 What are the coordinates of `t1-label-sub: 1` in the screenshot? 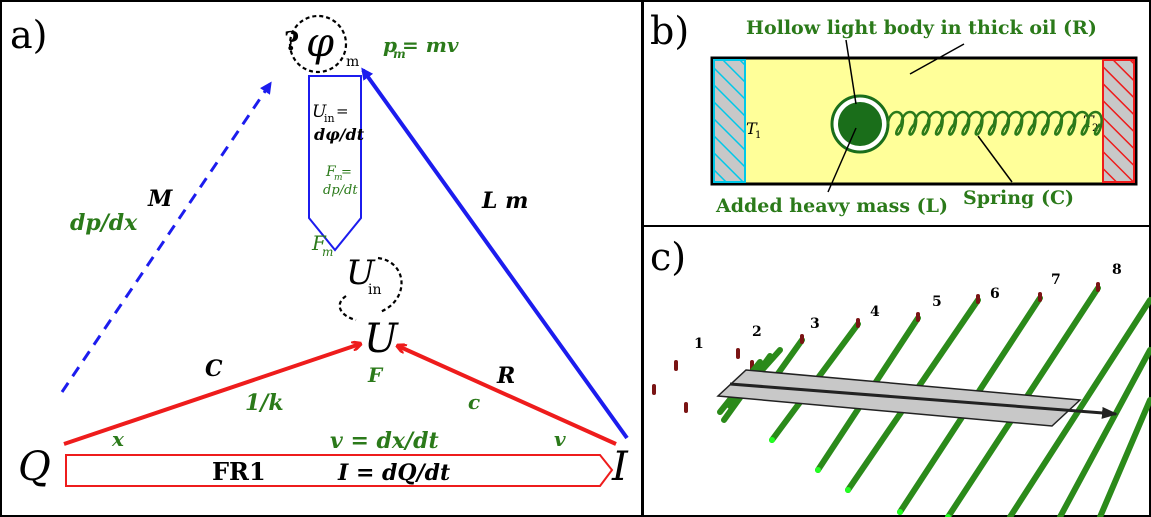 It's located at (758, 135).